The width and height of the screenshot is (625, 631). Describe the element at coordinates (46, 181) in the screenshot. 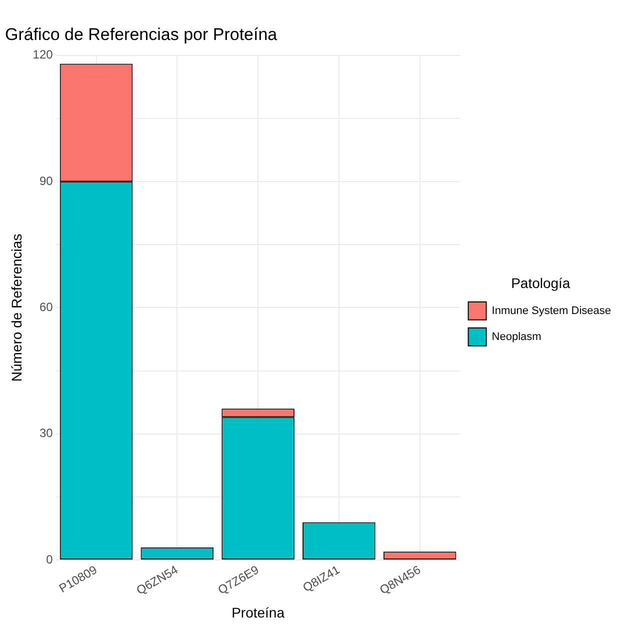

I see `y-tick-label: 90` at that location.